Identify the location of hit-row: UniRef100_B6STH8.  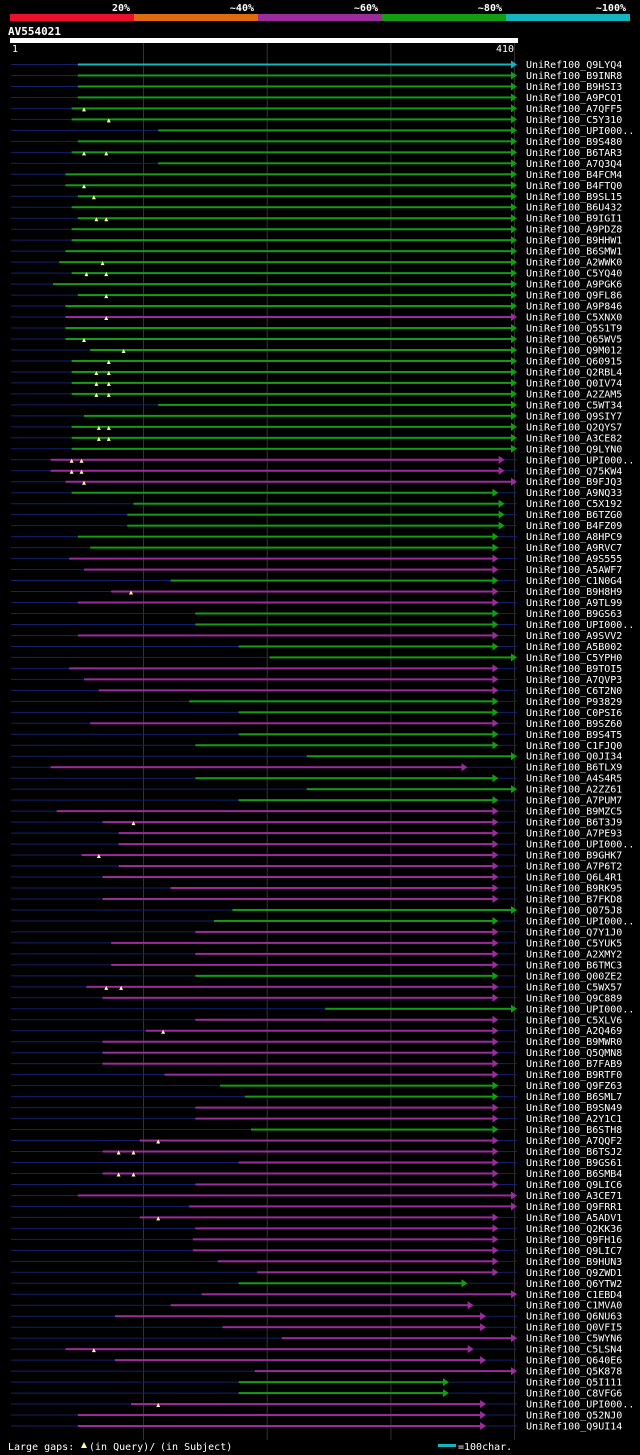
(316, 1130).